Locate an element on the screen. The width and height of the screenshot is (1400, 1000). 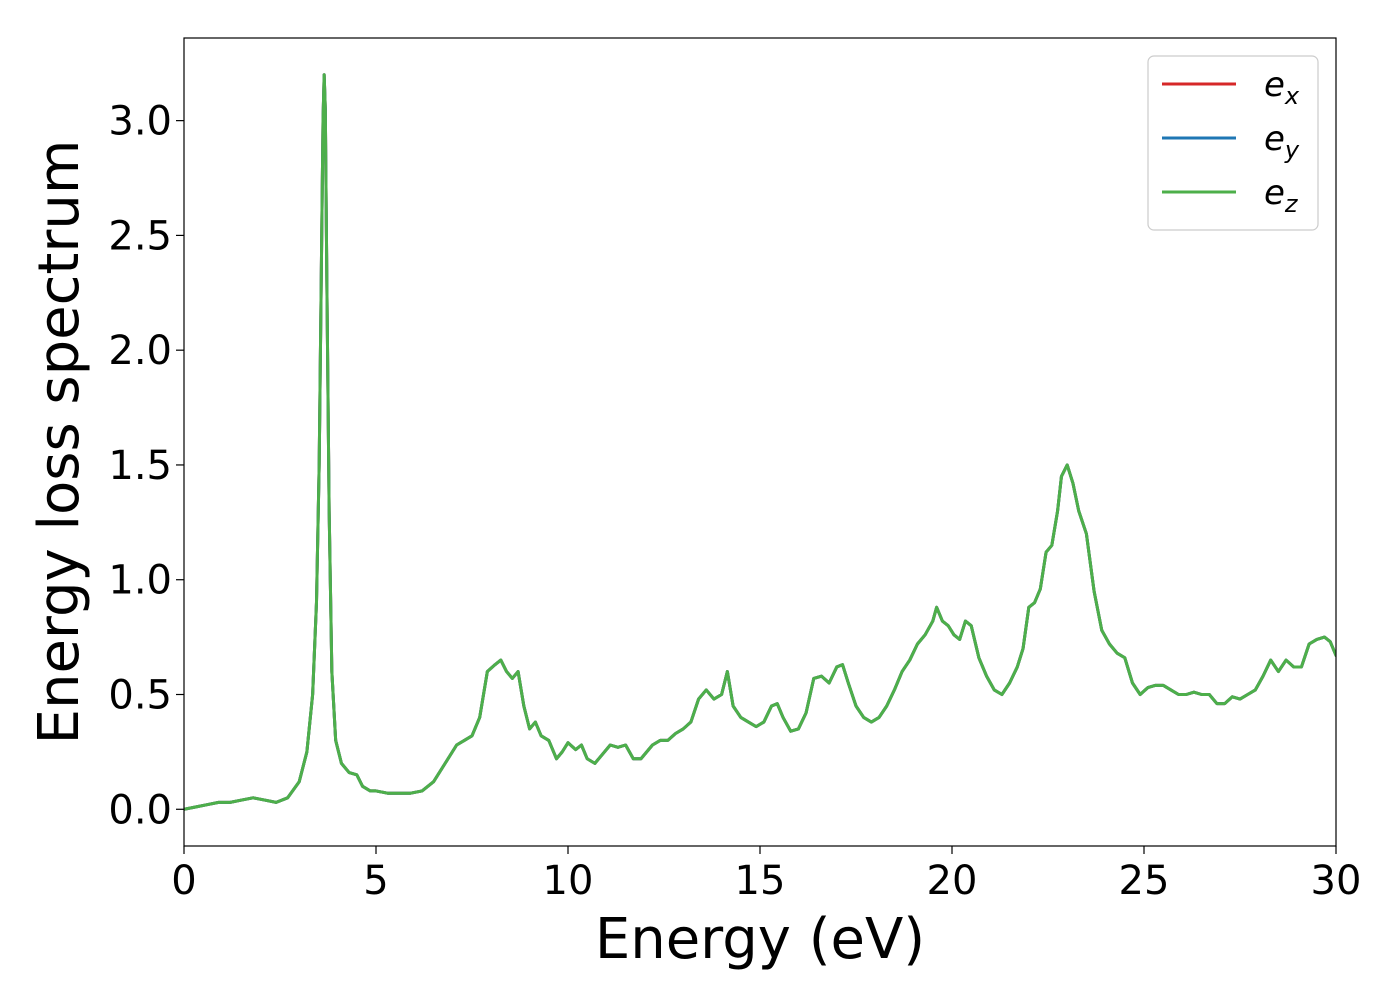
x-tick-label: 15 is located at coordinates (760, 881).